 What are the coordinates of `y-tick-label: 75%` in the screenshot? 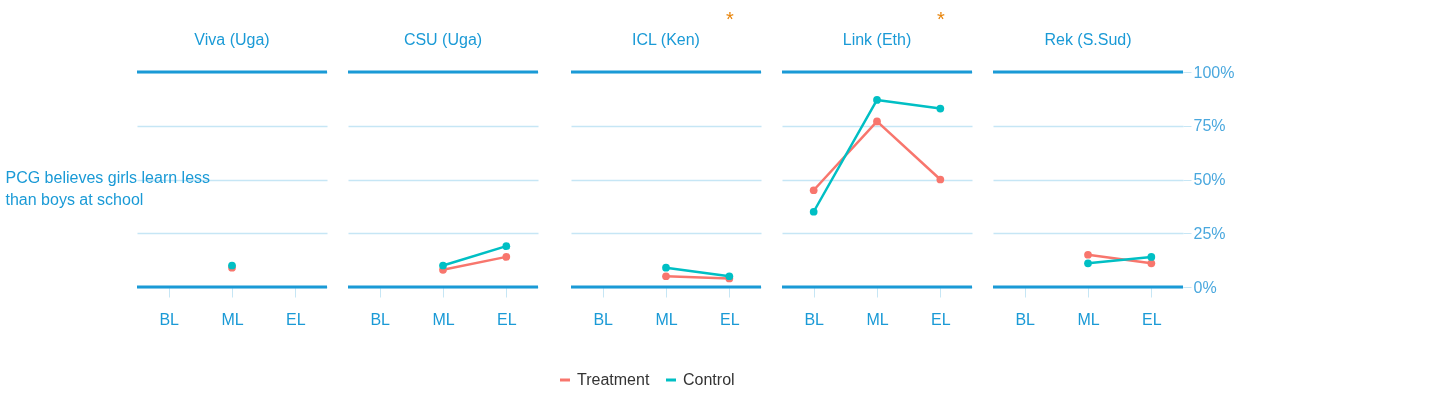 It's located at (1209, 126).